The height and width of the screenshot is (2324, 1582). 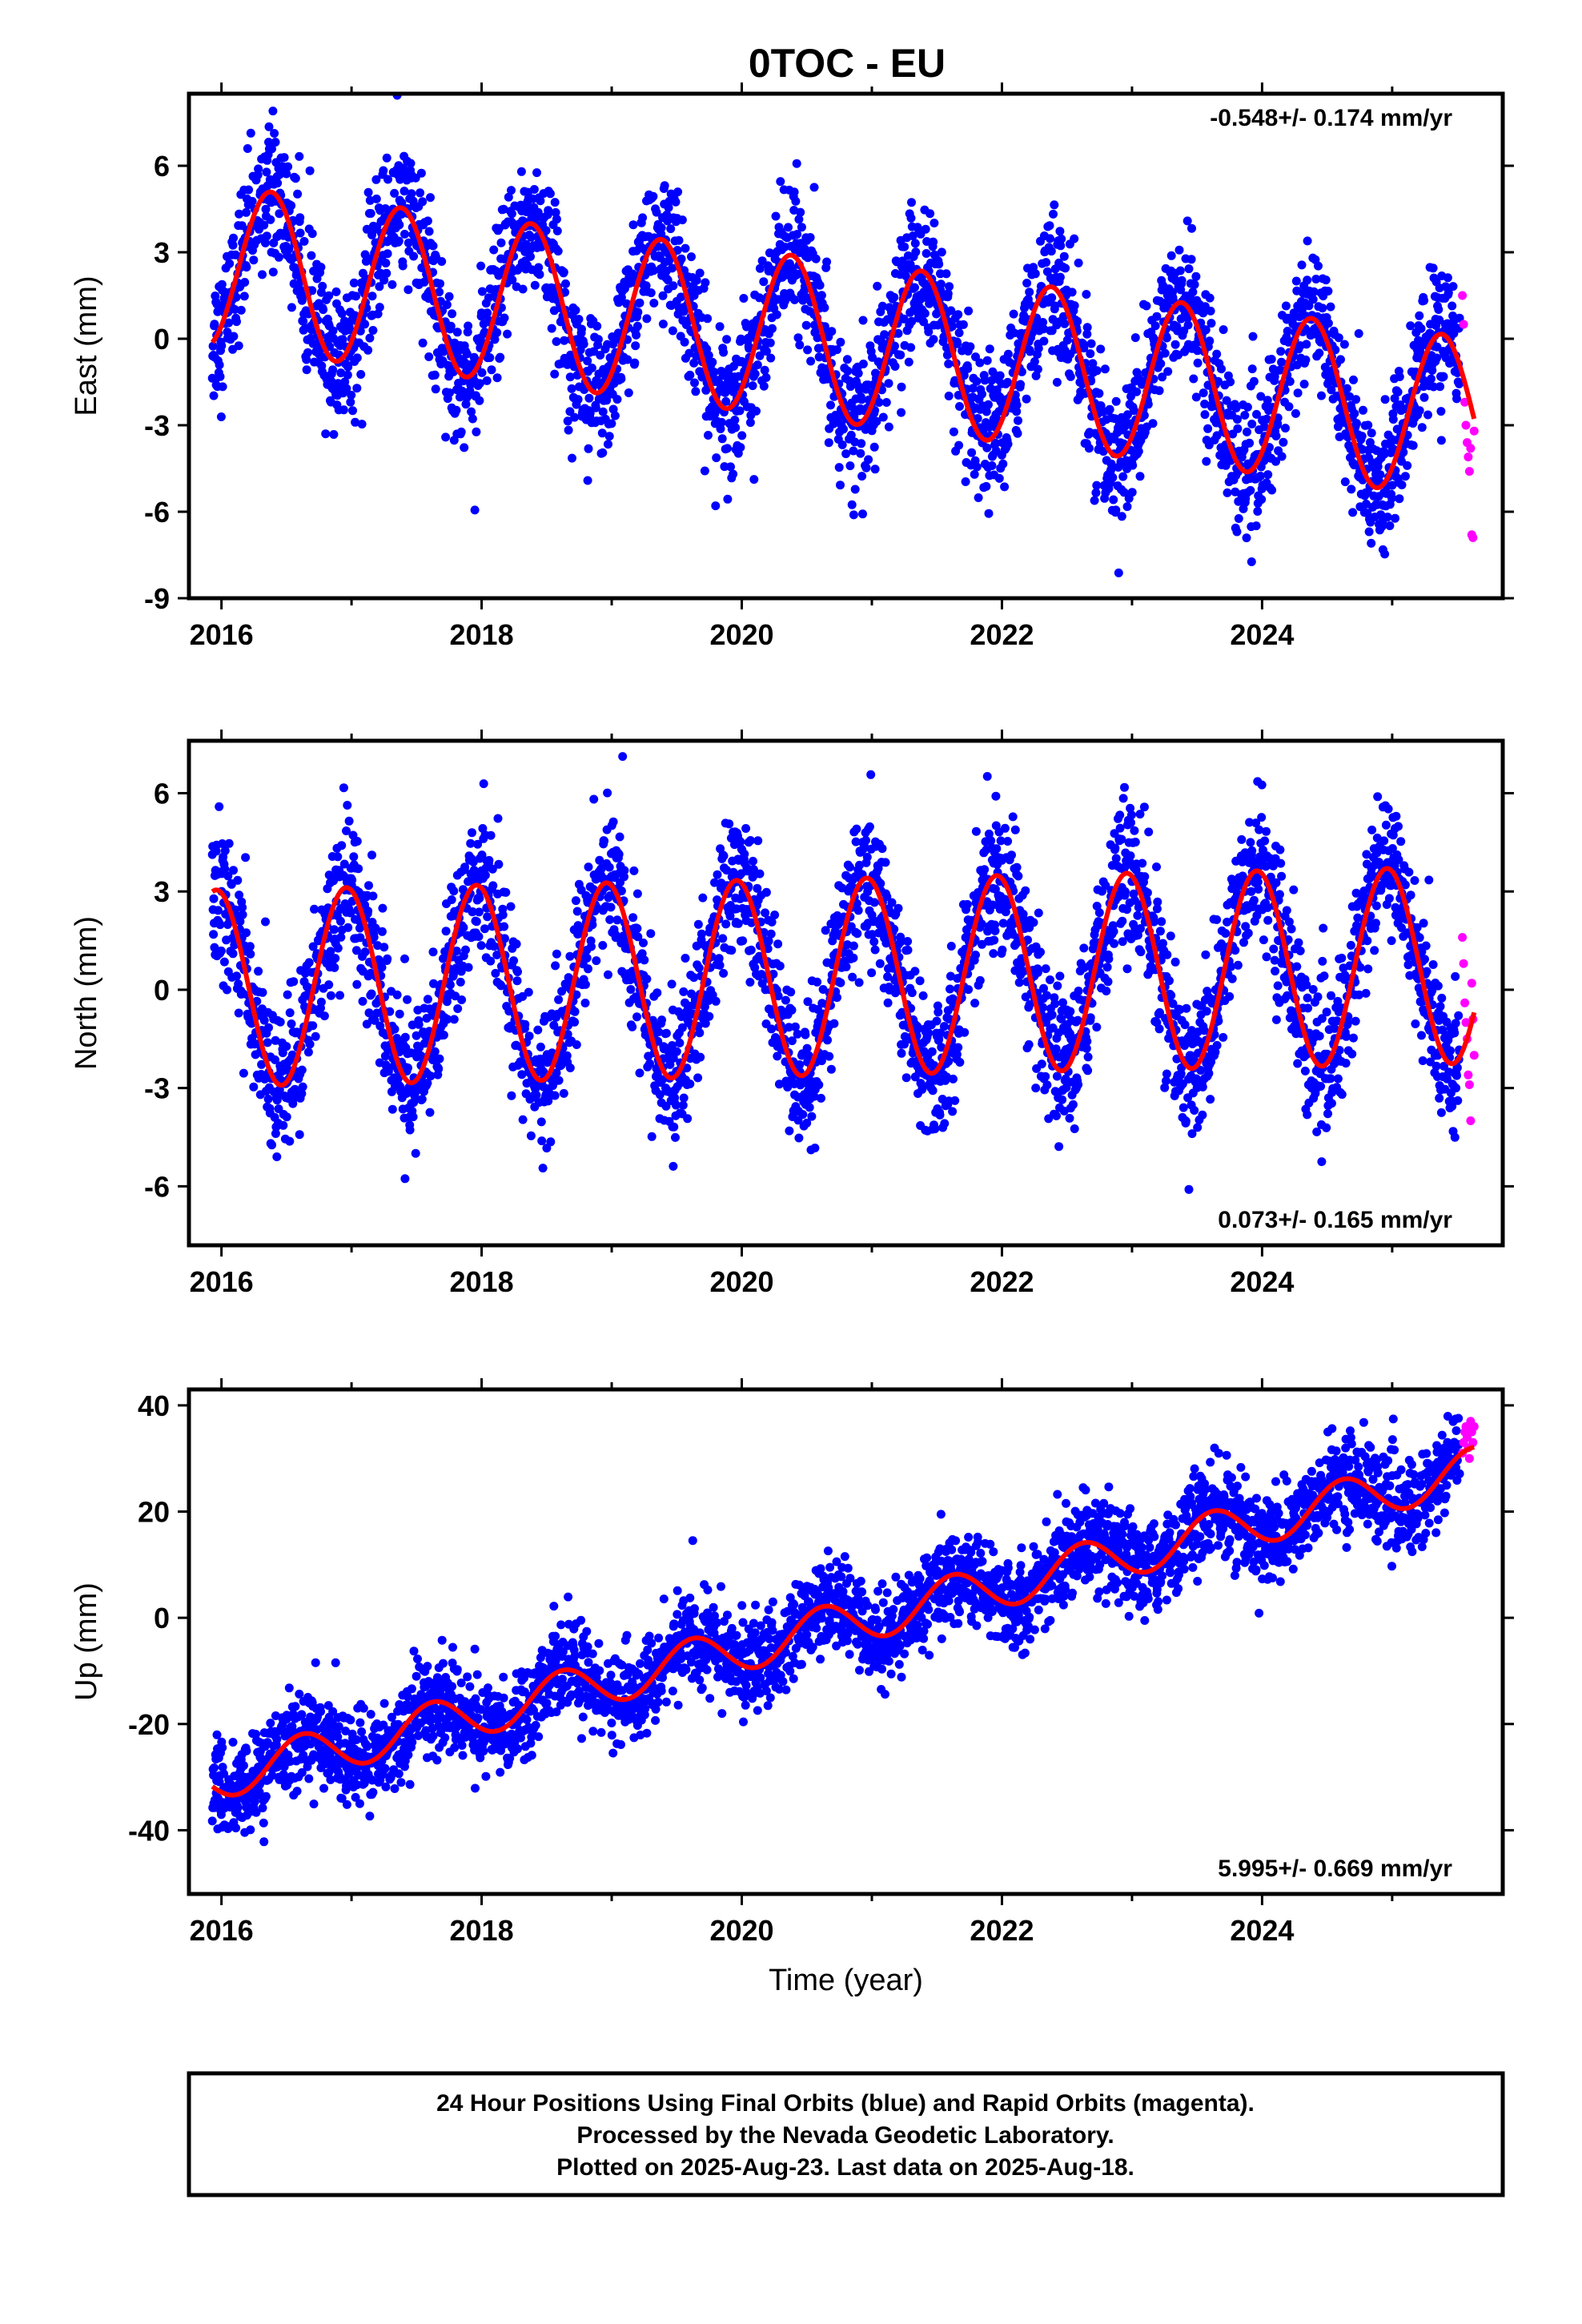 I want to click on x-tick-label: 2018, so click(x=482, y=634).